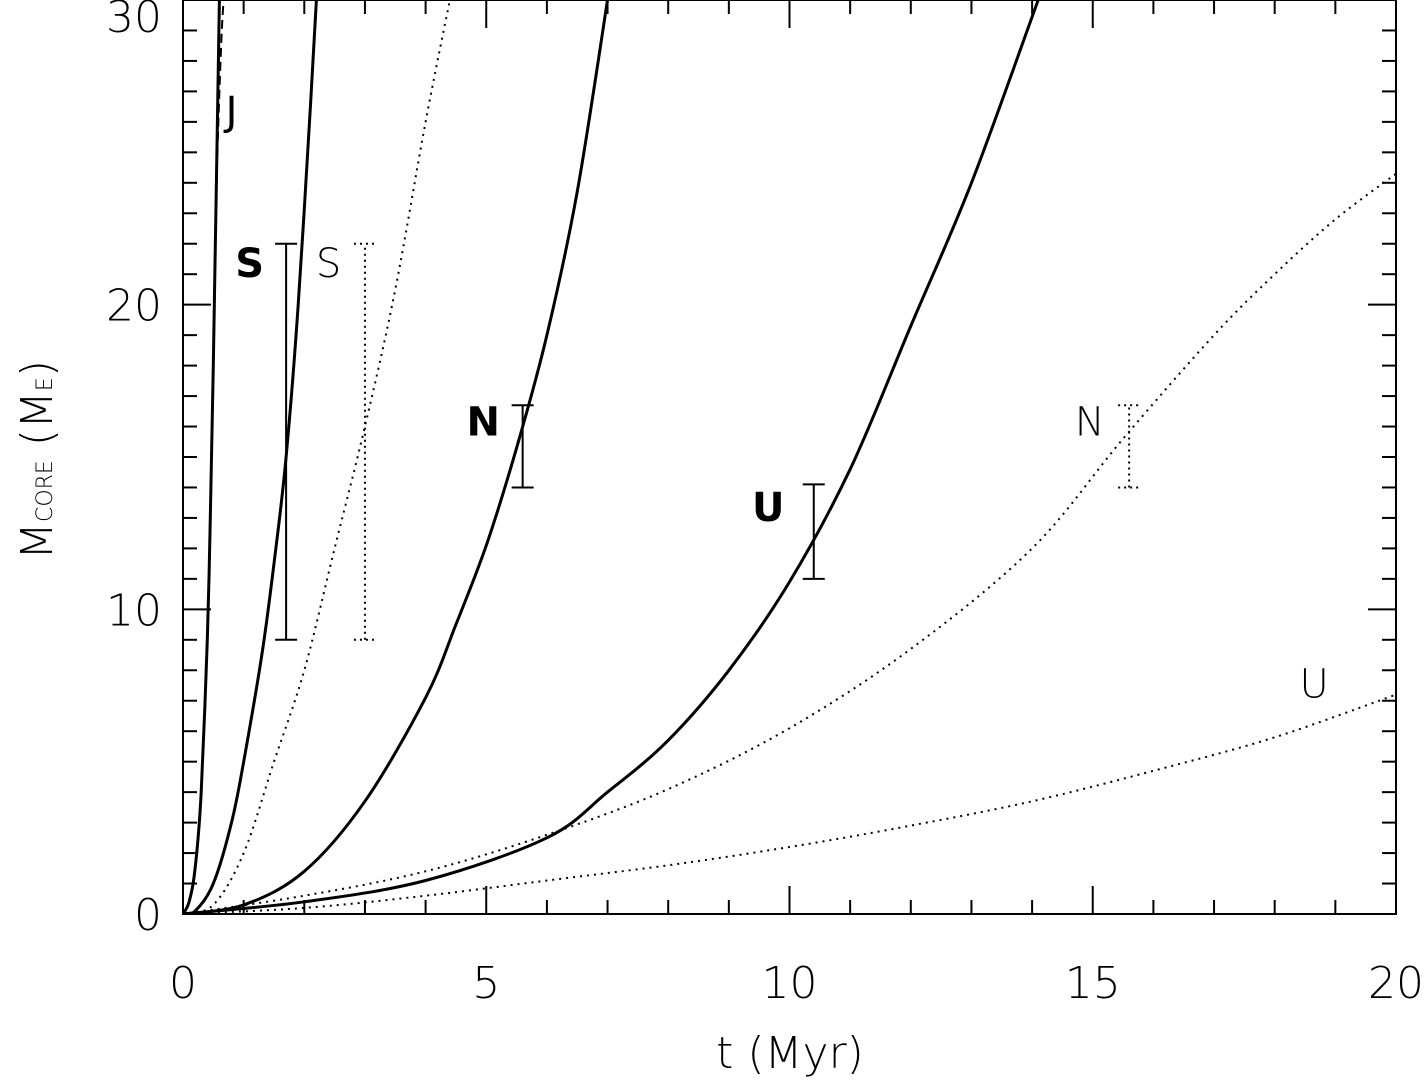  I want to click on y-axis-title-unit-open: (M, so click(37, 425).